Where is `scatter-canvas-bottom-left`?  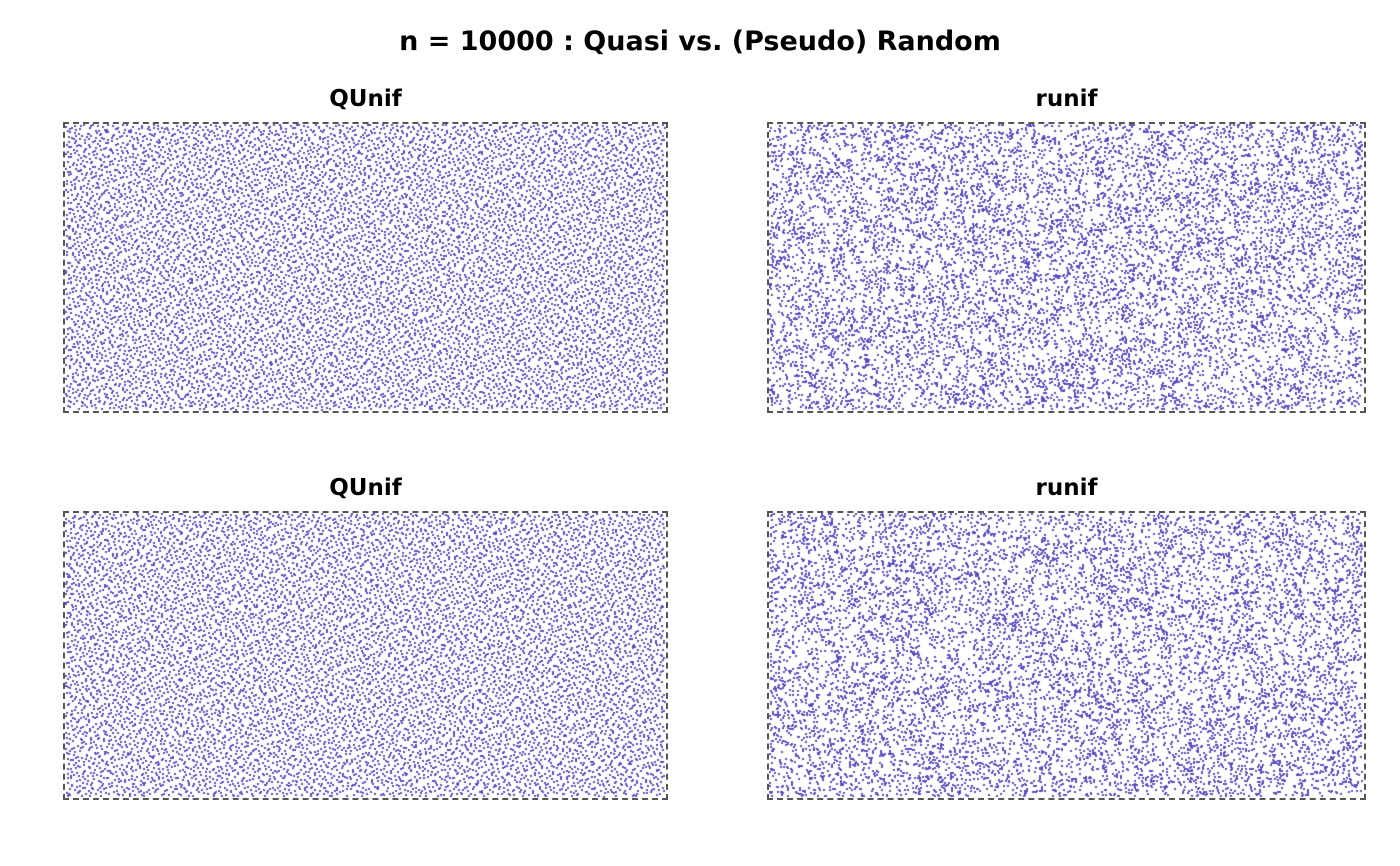 scatter-canvas-bottom-left is located at coordinates (365, 655).